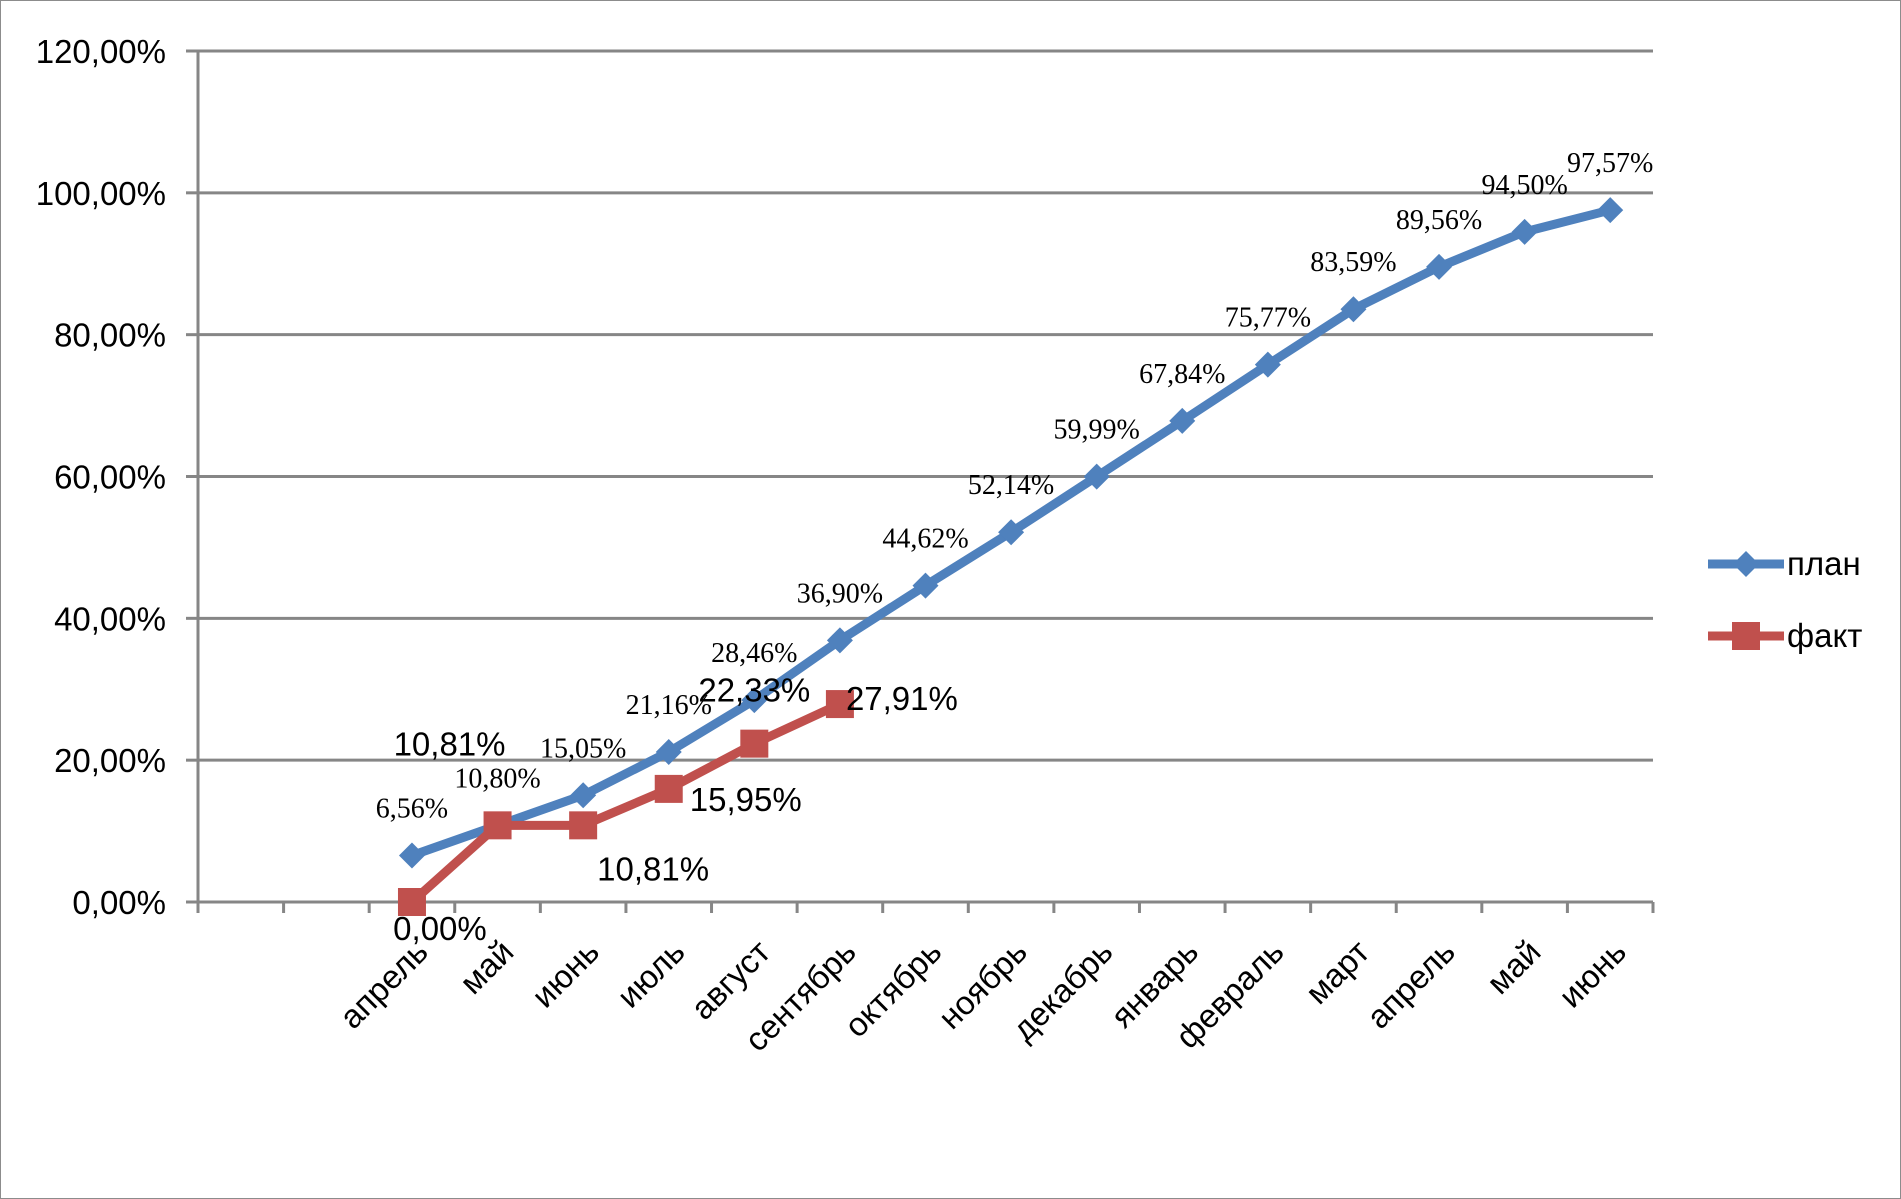 This screenshot has height=1199, width=1901. I want to click on plan-data-label: 67,84%, so click(1182, 374).